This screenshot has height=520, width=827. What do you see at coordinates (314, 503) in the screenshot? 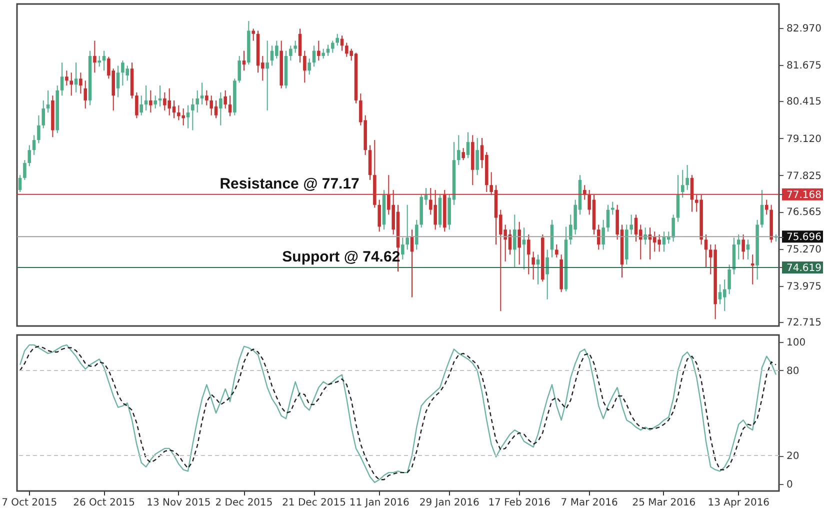
I see `x-tick-label: 21 Dec 2015` at bounding box center [314, 503].